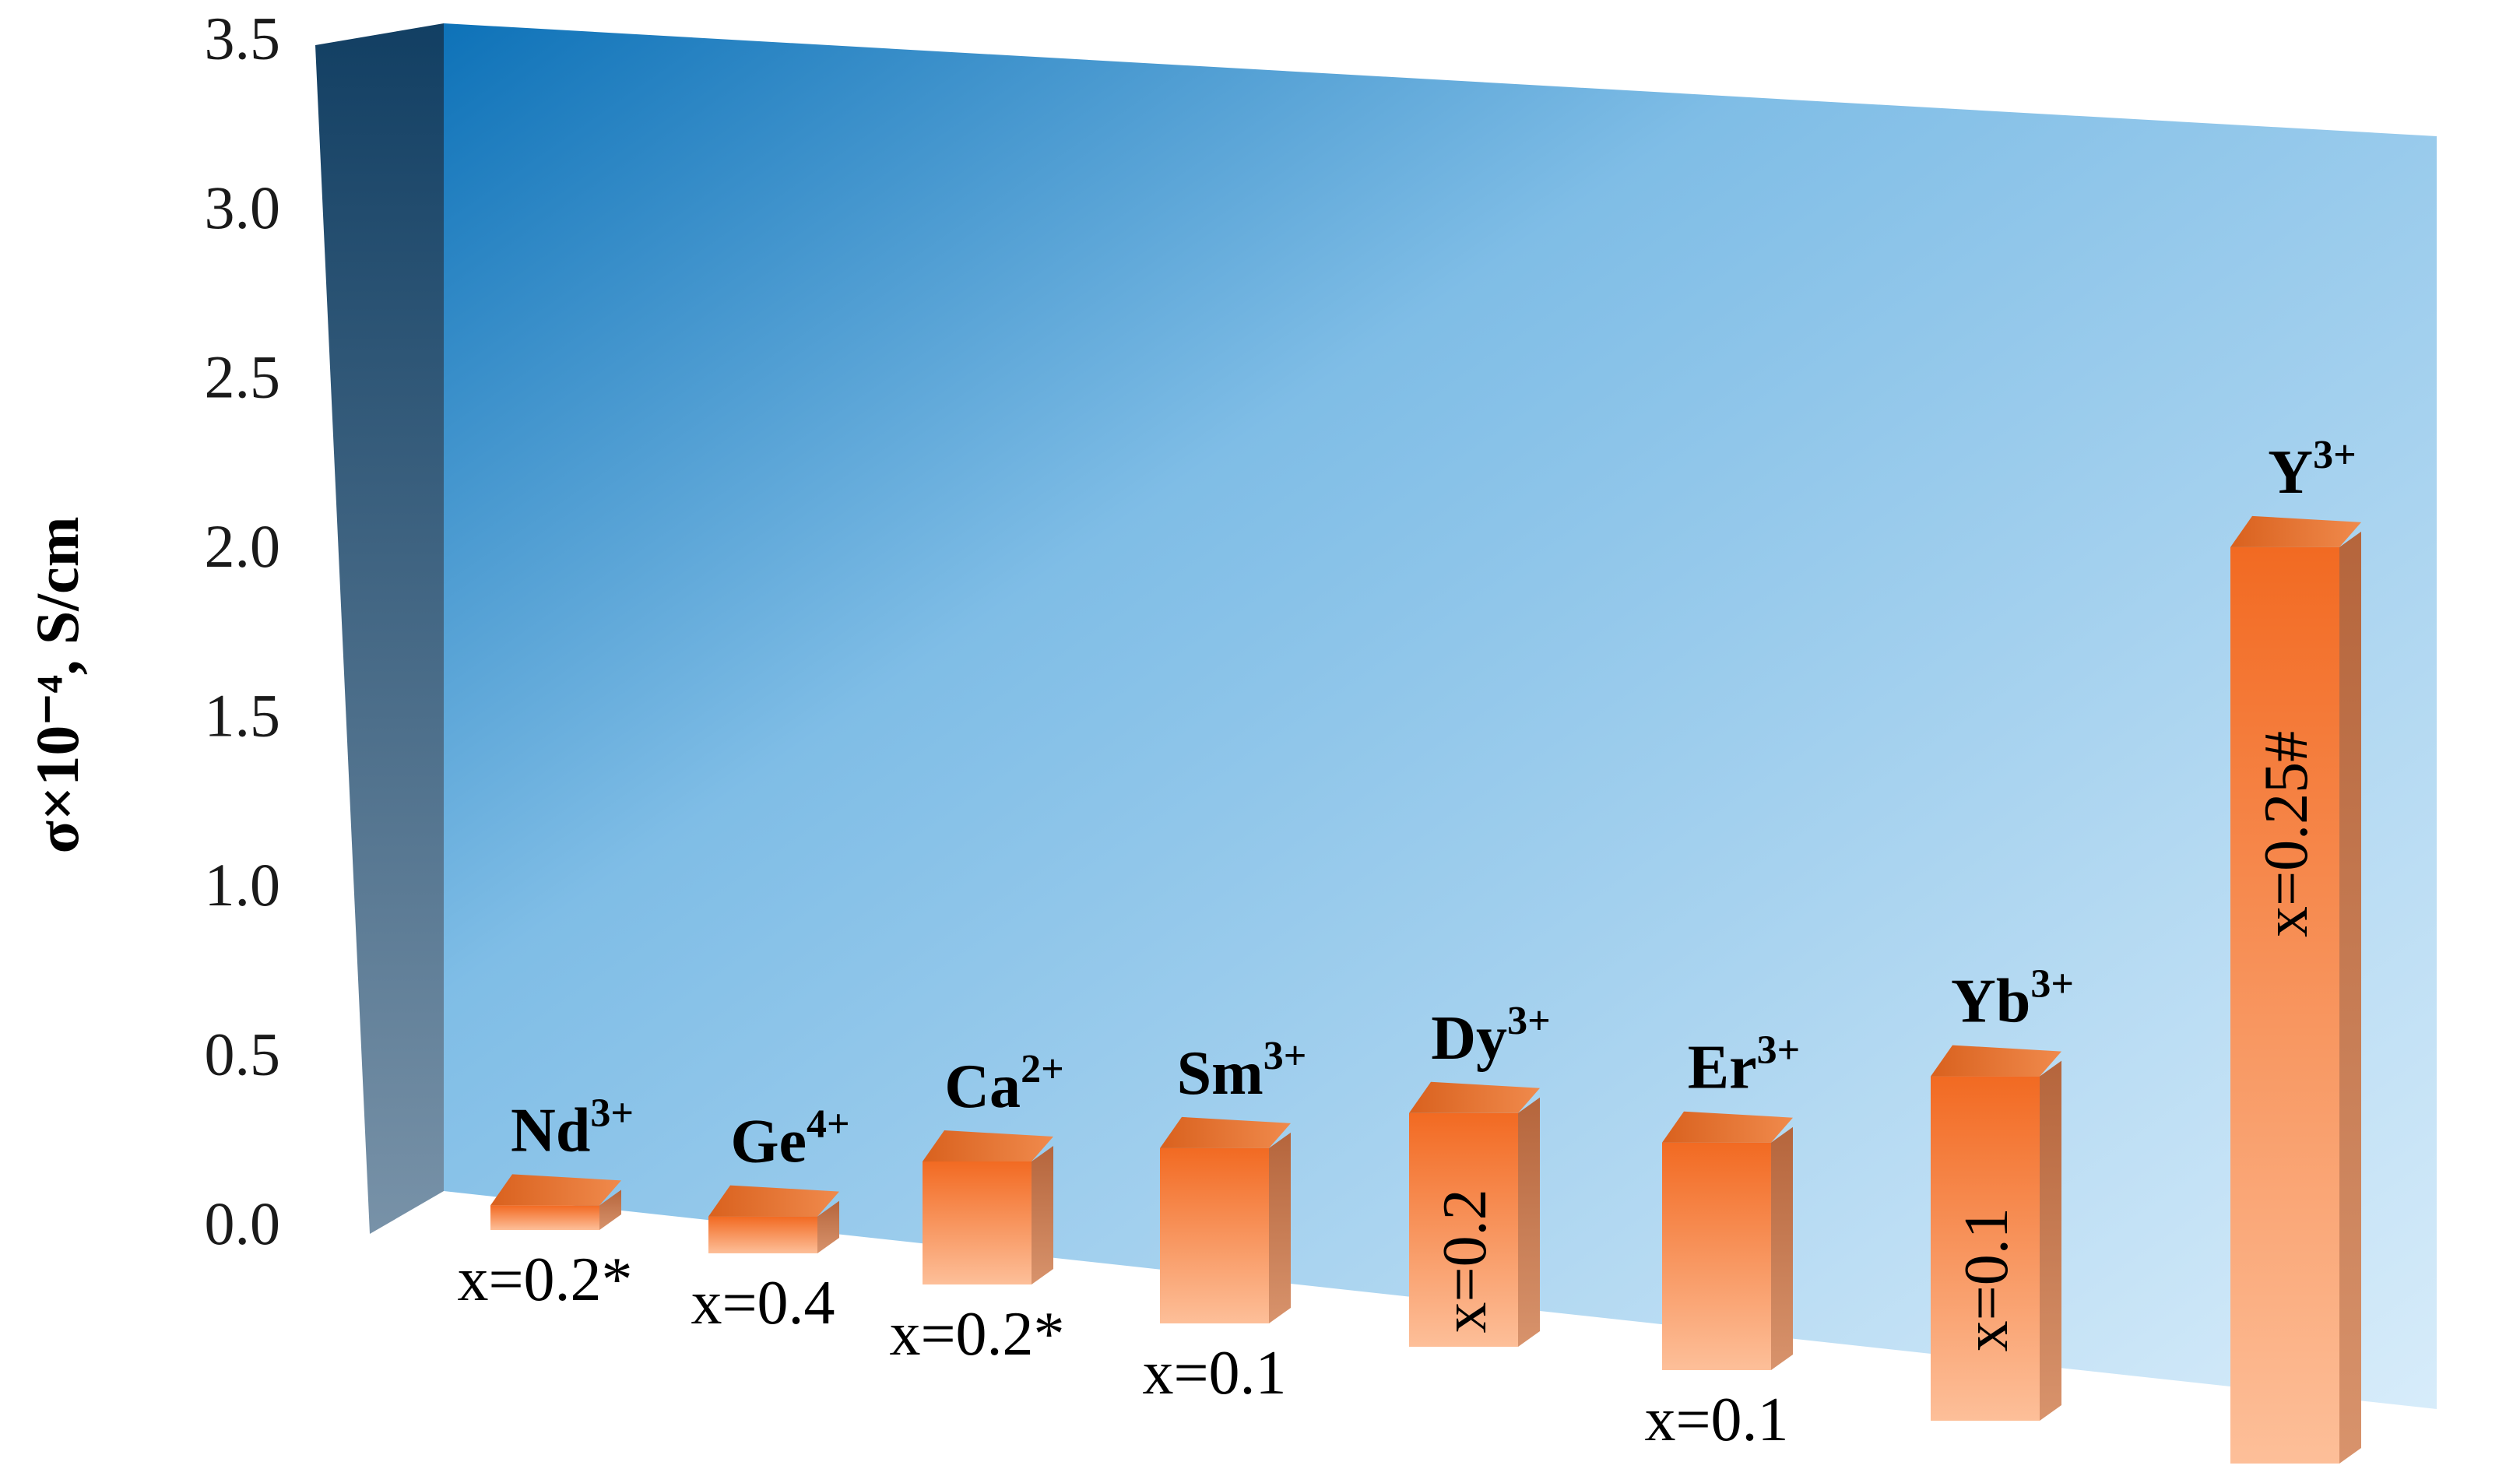 The height and width of the screenshot is (1483, 2520). What do you see at coordinates (57, 685) in the screenshot?
I see `y-axis-label: σ×10⁻⁴, S/cm` at bounding box center [57, 685].